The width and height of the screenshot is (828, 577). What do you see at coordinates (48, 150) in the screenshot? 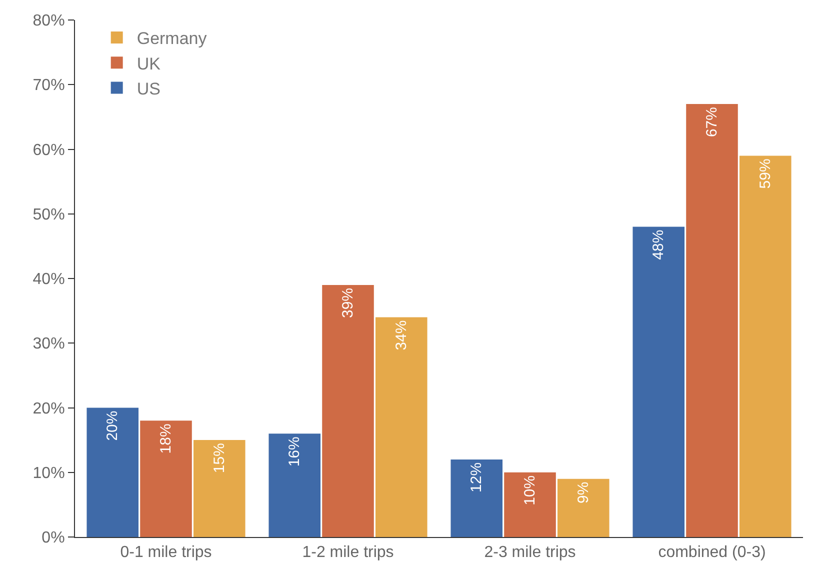
I see `y-tick-label: 60%` at bounding box center [48, 150].